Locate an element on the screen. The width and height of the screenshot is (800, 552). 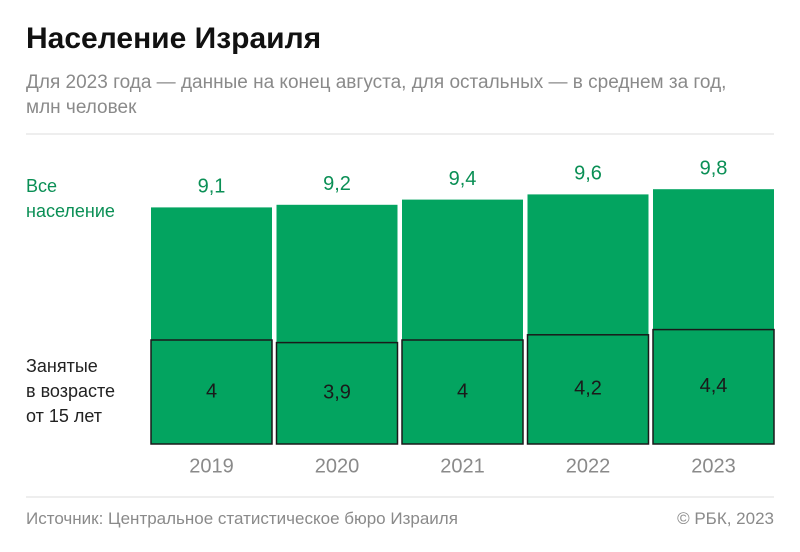
series-label: Все население is located at coordinates (70, 198).